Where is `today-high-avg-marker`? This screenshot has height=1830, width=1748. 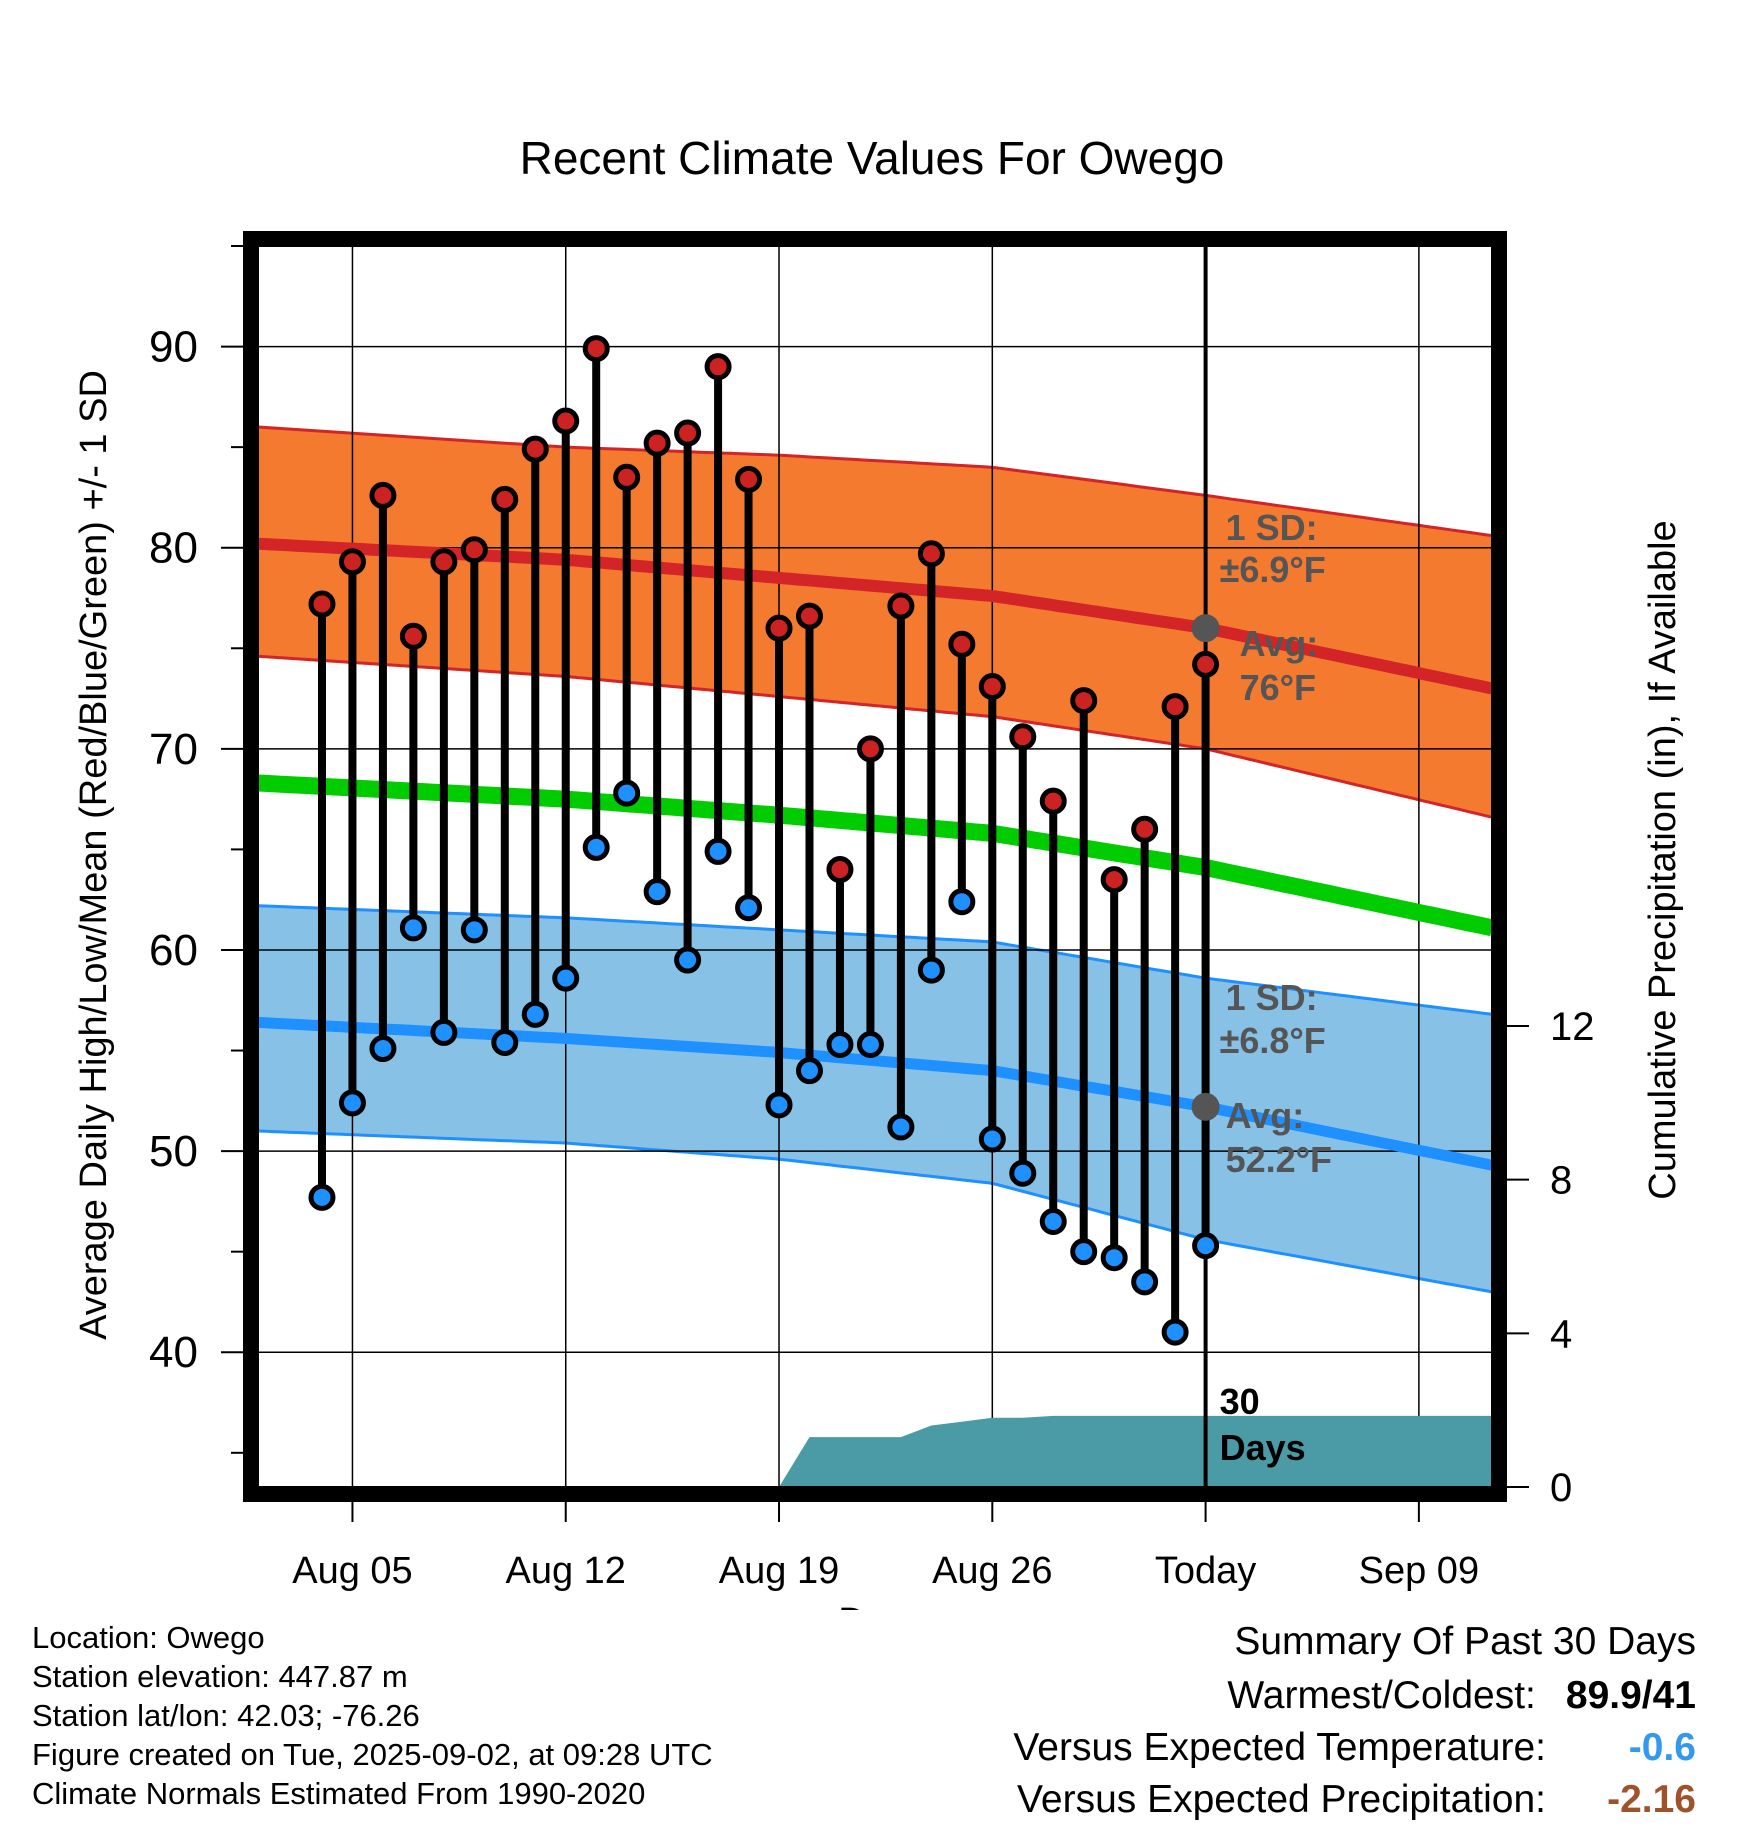
today-high-avg-marker is located at coordinates (1205, 628).